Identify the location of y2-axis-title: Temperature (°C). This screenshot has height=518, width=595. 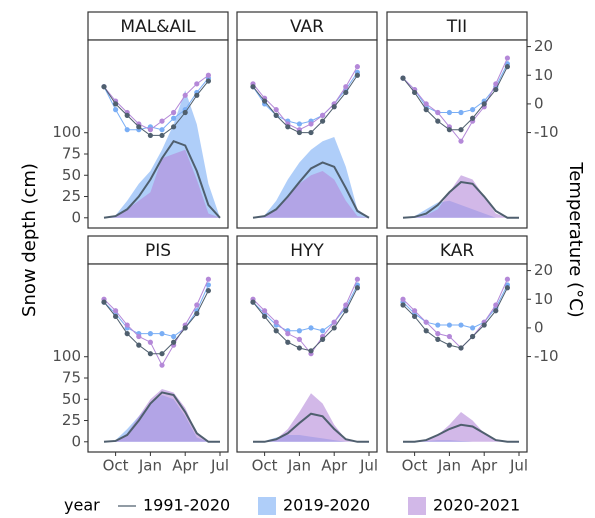
(575, 239).